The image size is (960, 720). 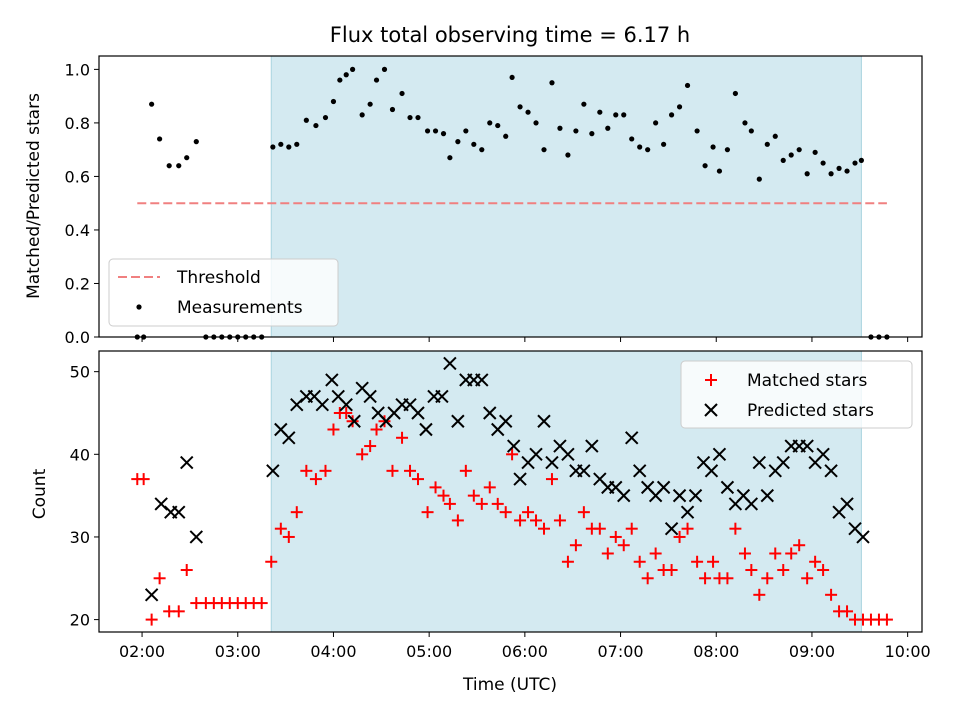 I want to click on top-x-ticks, so click(x=525, y=339).